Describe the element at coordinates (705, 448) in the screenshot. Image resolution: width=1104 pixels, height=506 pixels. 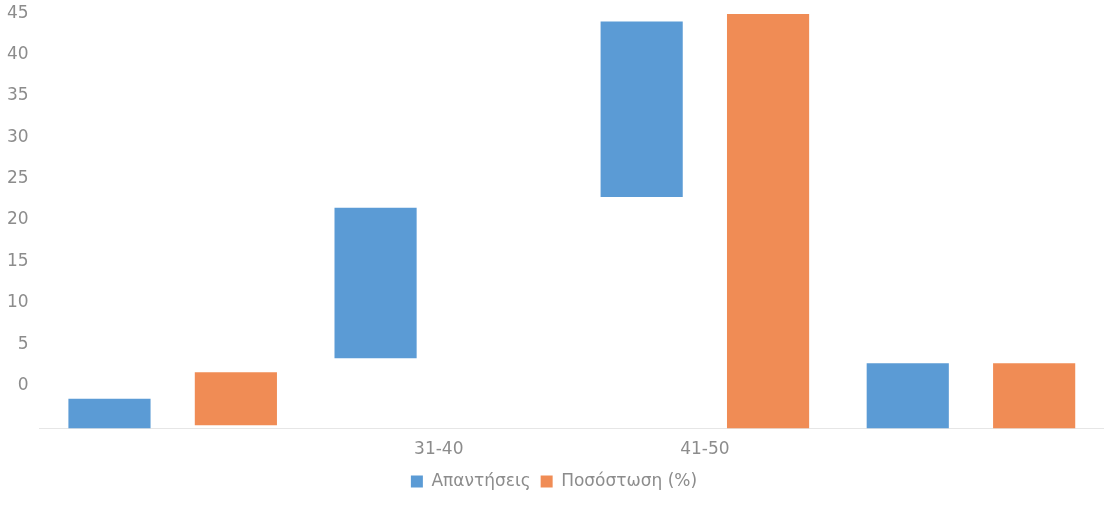
I see `x-tick-label: 41-50` at that location.